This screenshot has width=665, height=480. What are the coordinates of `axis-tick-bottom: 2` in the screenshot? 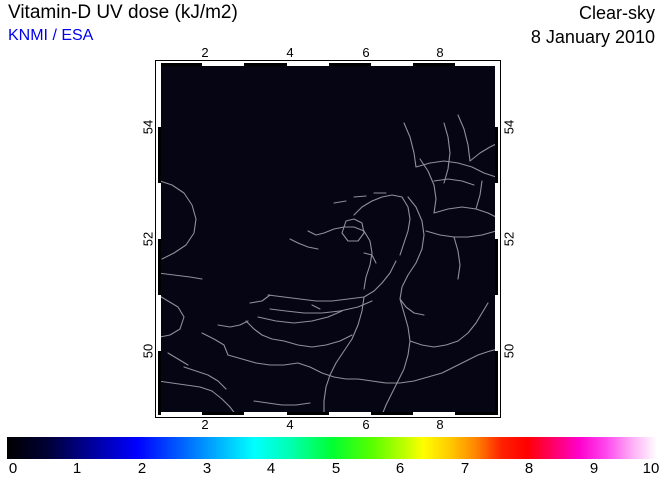 It's located at (205, 424).